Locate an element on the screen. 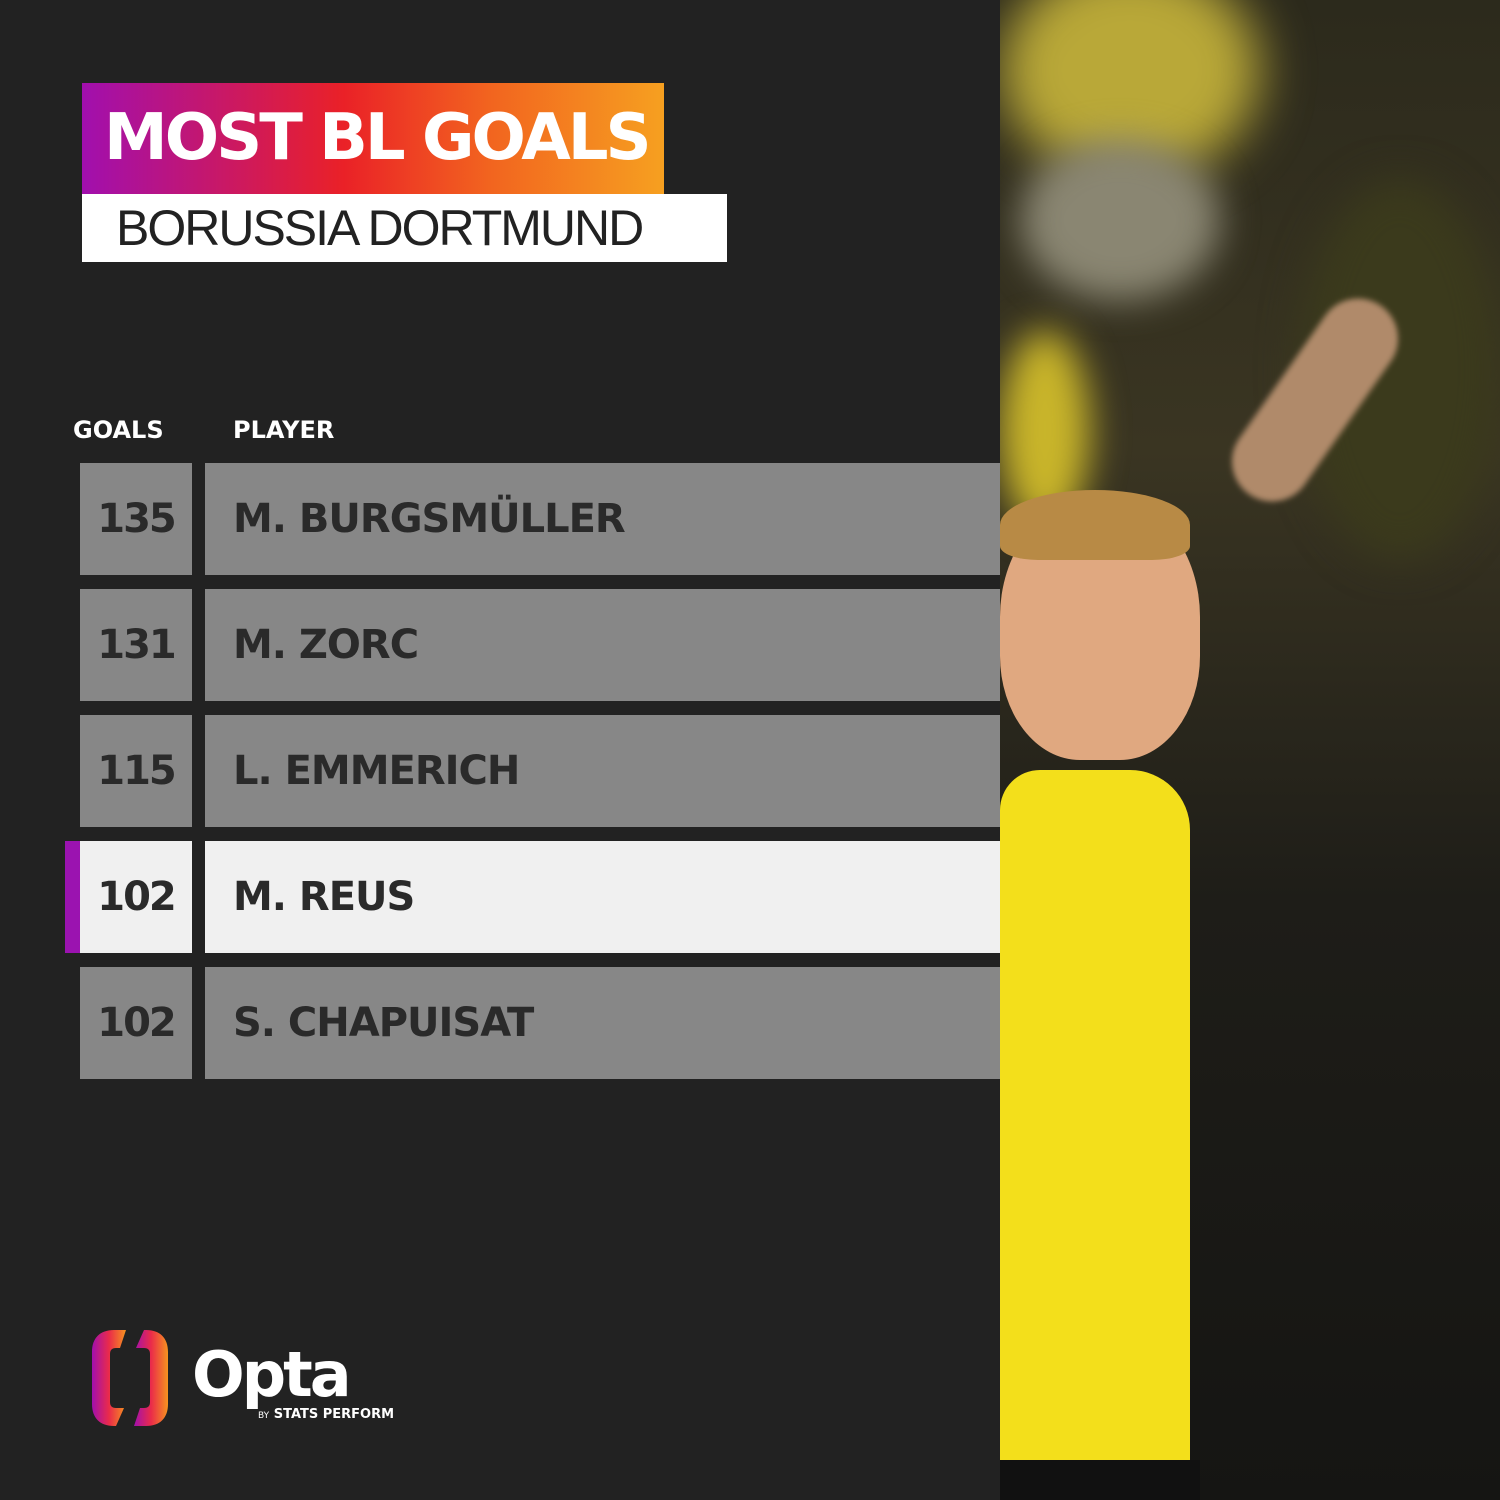 The width and height of the screenshot is (1500, 1500). column-header-player: PLAYER is located at coordinates (284, 430).